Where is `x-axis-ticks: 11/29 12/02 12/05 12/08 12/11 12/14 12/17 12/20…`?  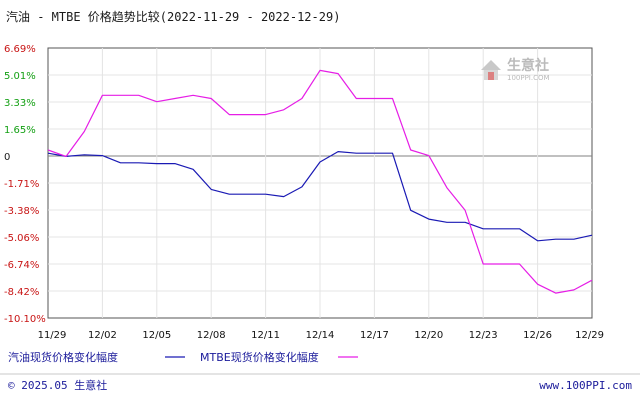 x-axis-ticks: 11/29 12/02 12/05 12/08 12/11 12/14 12/17 12/20… is located at coordinates (321, 335).